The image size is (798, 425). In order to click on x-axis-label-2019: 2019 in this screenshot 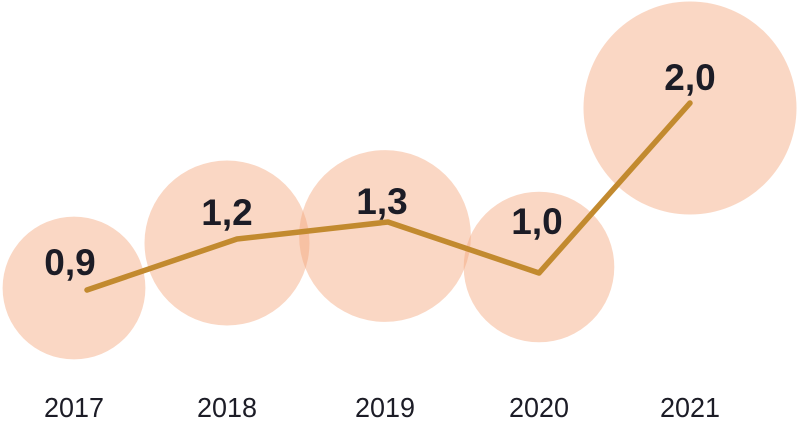, I will do `click(385, 407)`.